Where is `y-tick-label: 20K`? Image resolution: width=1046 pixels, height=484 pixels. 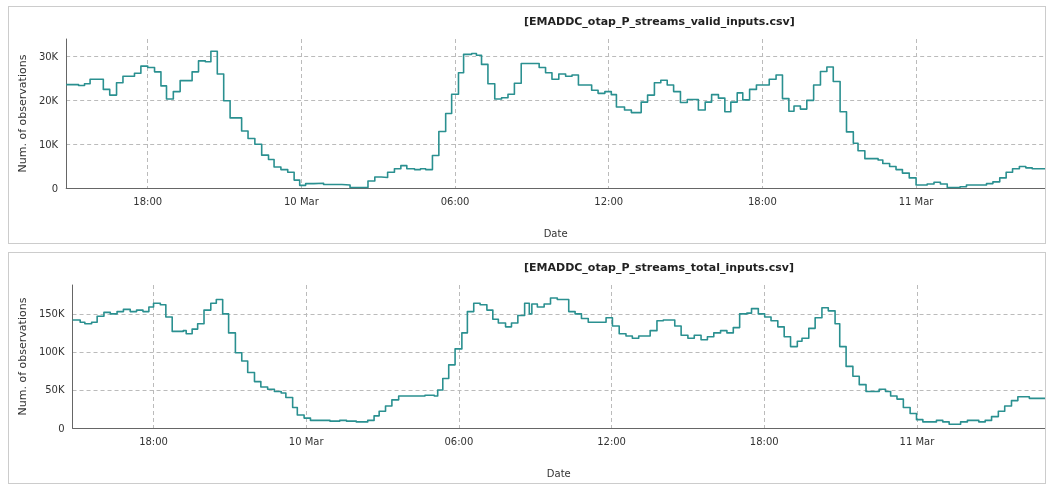
y-tick-label: 20K is located at coordinates (48, 100).